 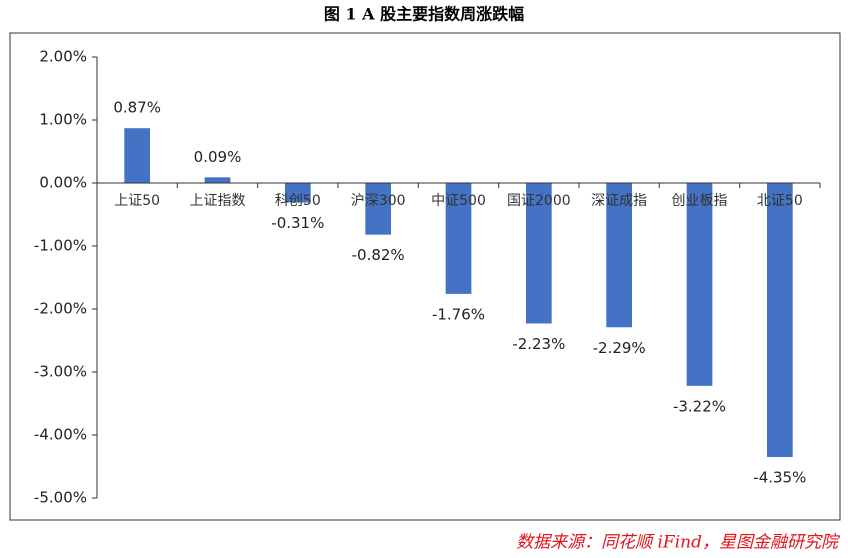 What do you see at coordinates (378, 201) in the screenshot?
I see `x-tick-label: 沪深300` at bounding box center [378, 201].